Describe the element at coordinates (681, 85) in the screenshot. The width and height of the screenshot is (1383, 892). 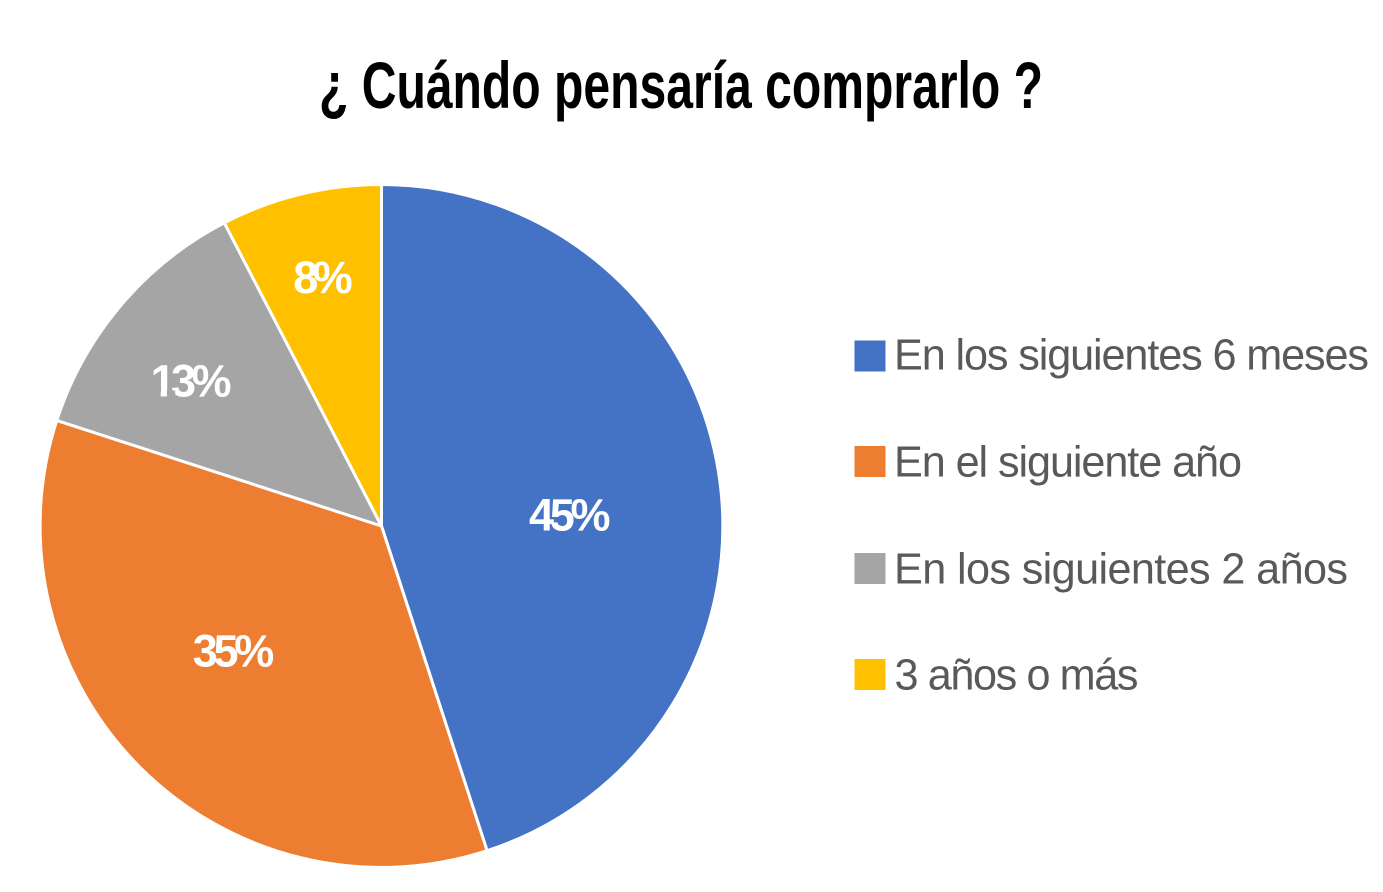
I see `svg-text: ¿ Cuándo pensaría comprarlo ?` at that location.